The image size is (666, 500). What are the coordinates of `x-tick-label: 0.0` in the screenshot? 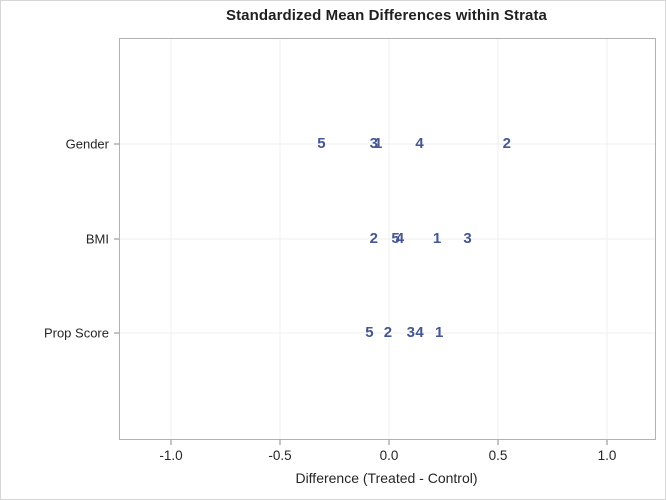 It's located at (389, 455).